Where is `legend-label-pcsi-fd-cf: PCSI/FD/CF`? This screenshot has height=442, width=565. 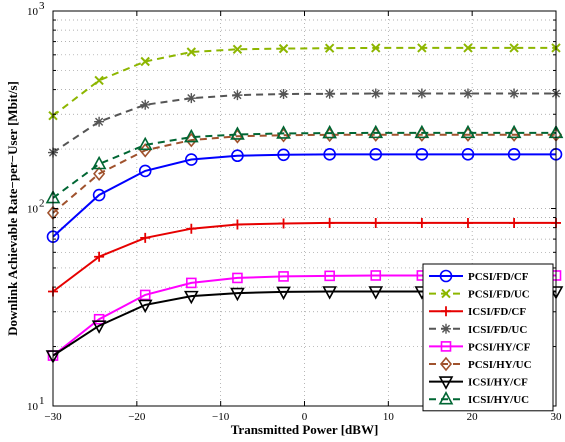
legend-label-pcsi-fd-cf: PCSI/FD/CF is located at coordinates (498, 277).